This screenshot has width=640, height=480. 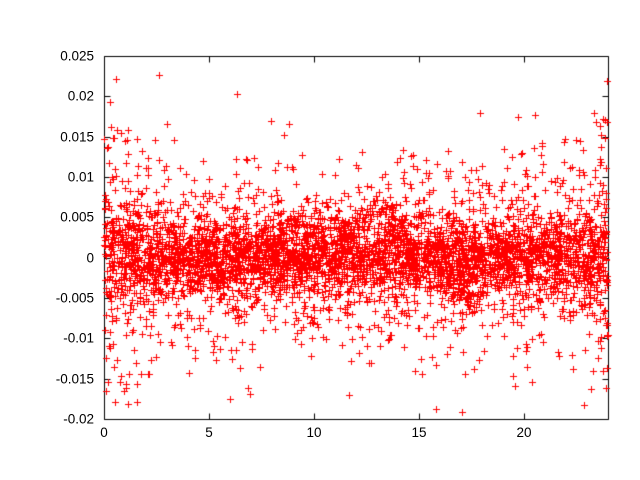 I want to click on y-tick-label: 0.015, so click(x=77, y=137).